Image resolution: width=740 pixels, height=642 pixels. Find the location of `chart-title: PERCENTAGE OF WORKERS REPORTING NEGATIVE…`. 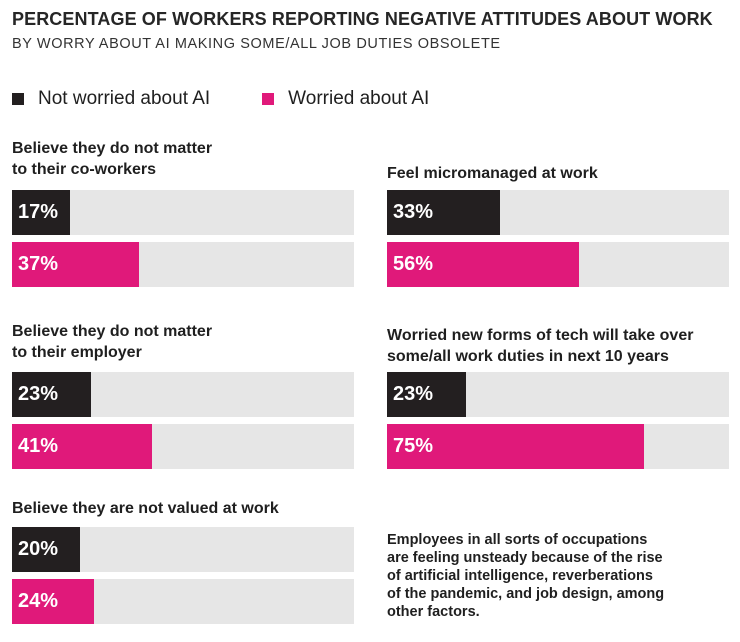

chart-title: PERCENTAGE OF WORKERS REPORTING NEGATIVE… is located at coordinates (362, 19).